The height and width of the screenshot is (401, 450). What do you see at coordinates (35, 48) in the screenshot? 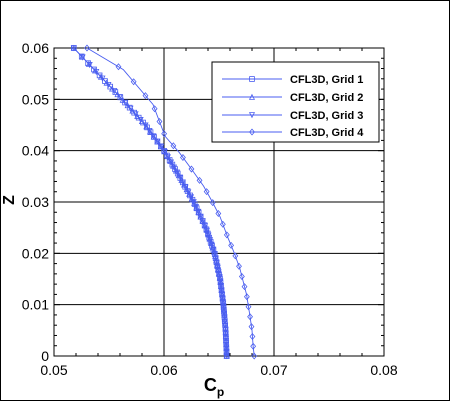
I see `y-tick-label: 0.06` at bounding box center [35, 48].